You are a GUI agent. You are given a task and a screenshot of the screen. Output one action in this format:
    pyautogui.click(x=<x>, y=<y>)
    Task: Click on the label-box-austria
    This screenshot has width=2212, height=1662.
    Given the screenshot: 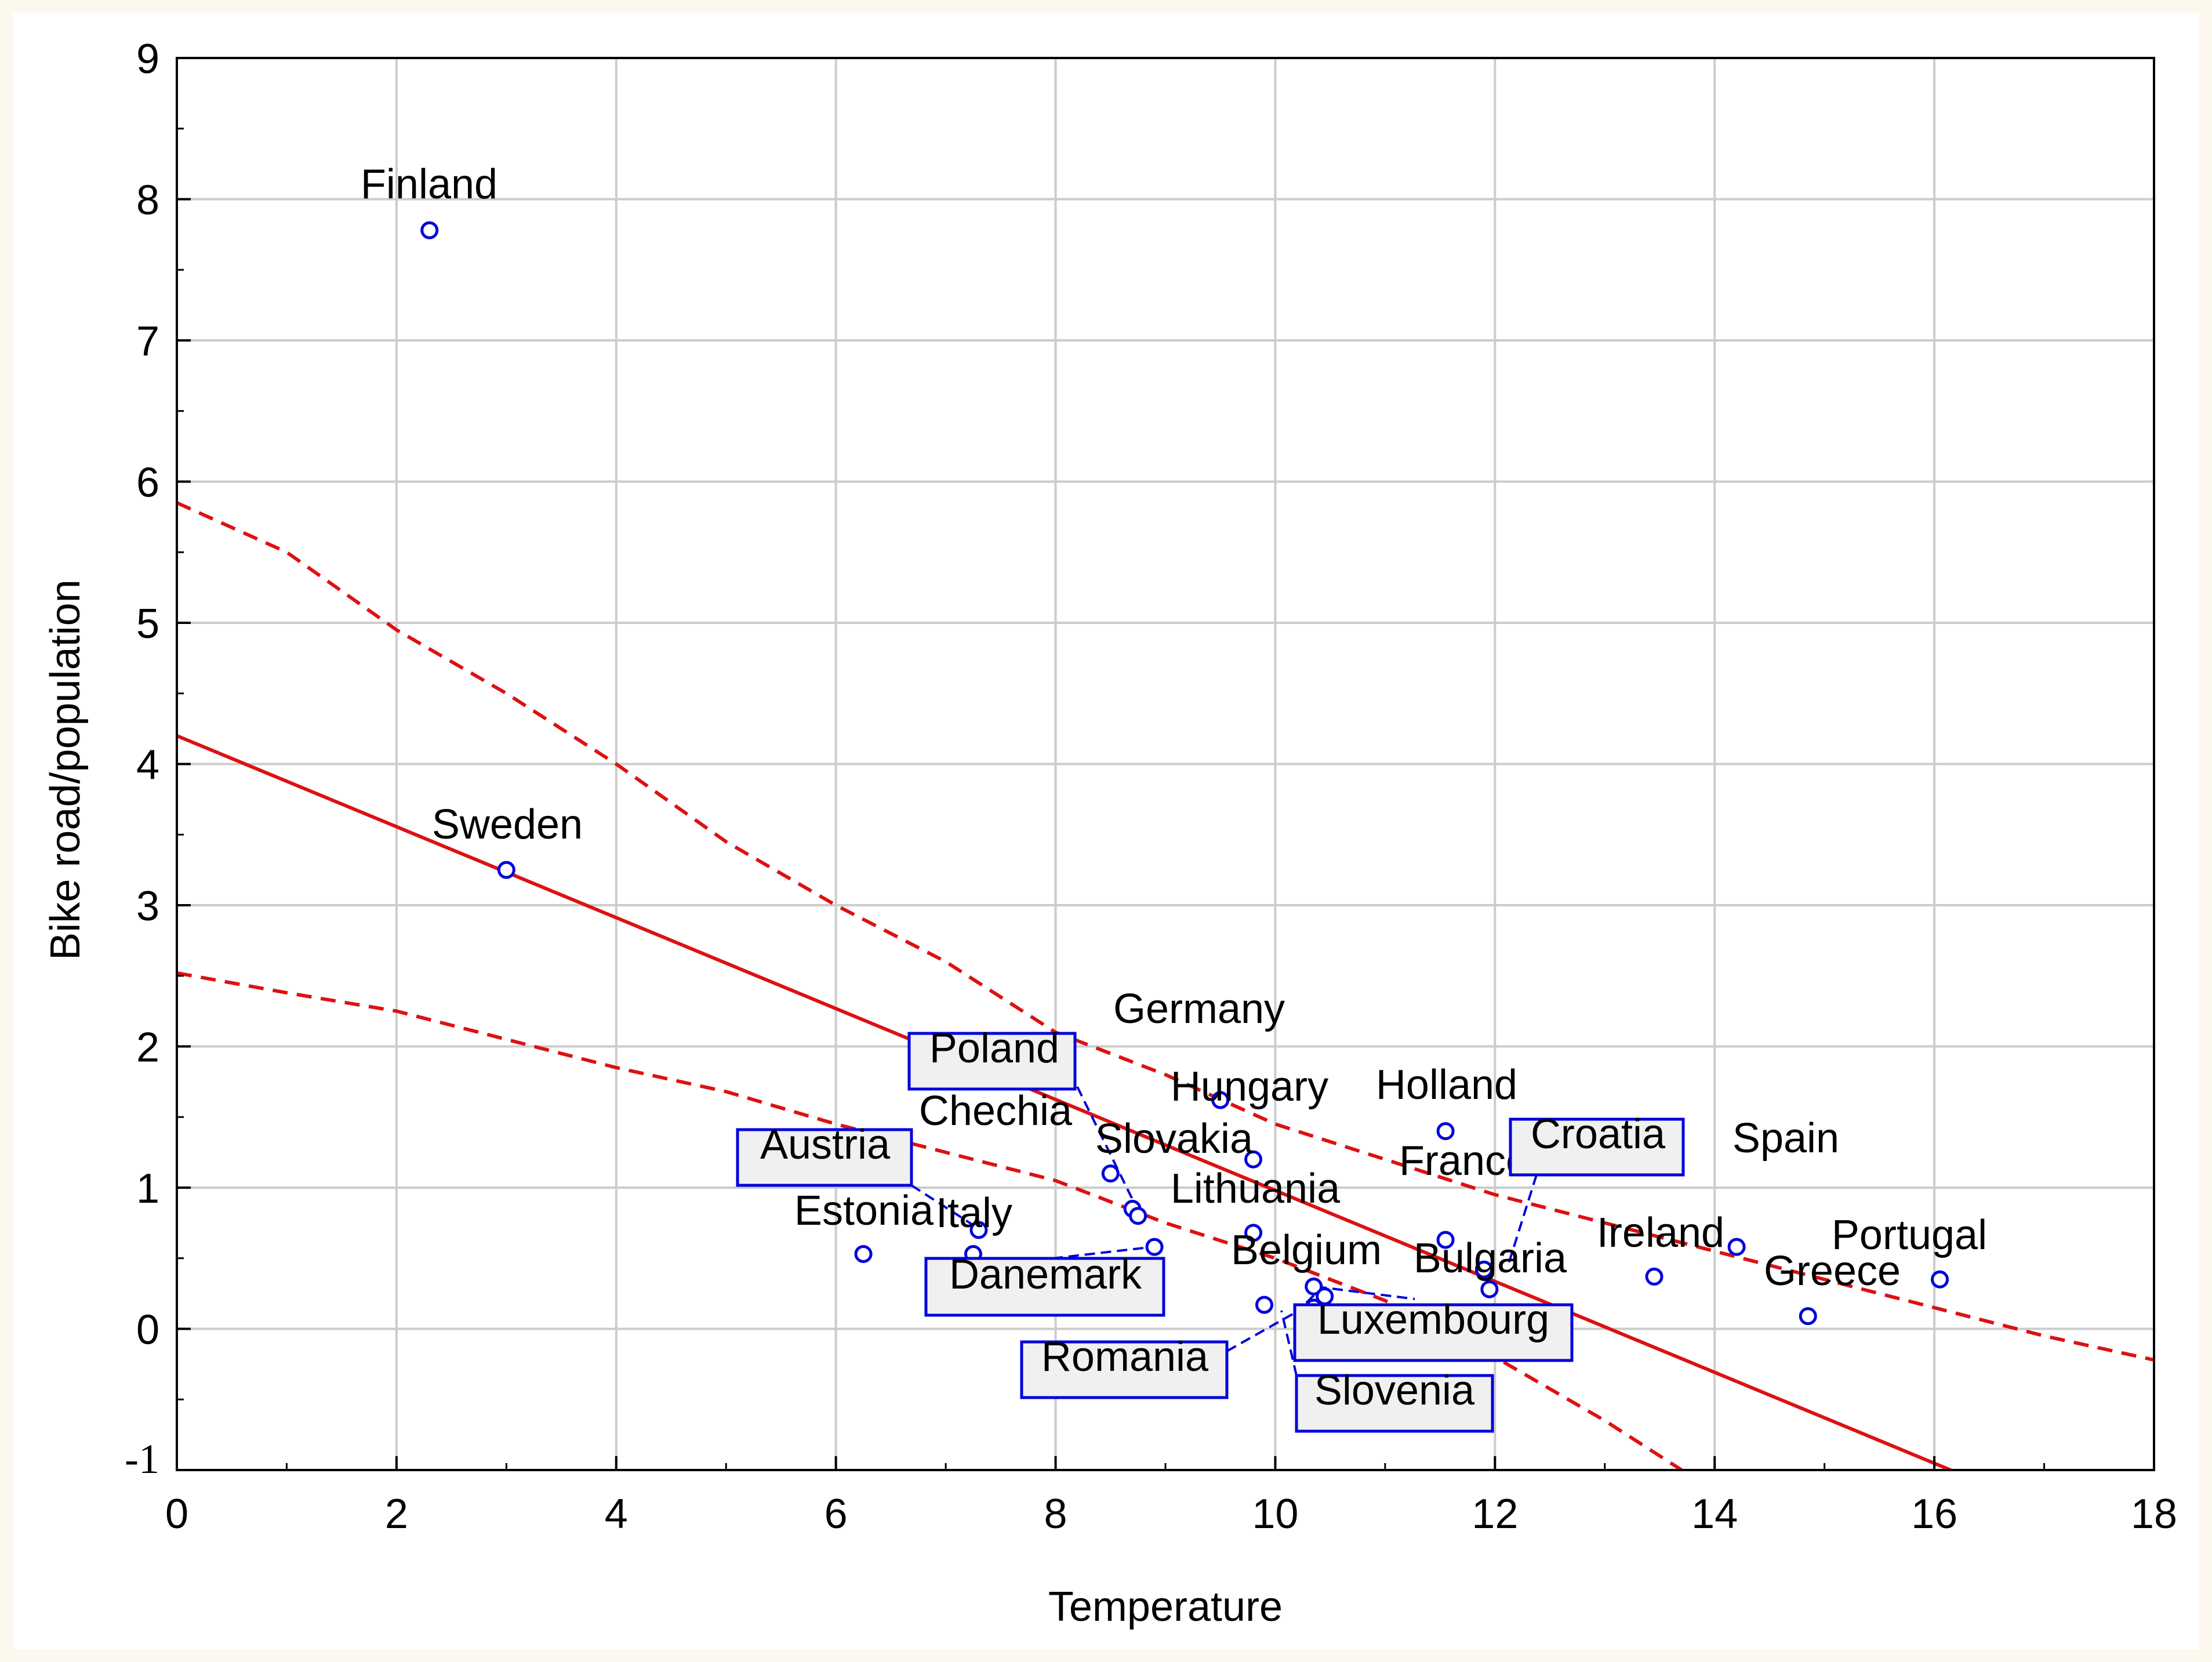 What is the action you would take?
    pyautogui.click(x=824, y=1157)
    